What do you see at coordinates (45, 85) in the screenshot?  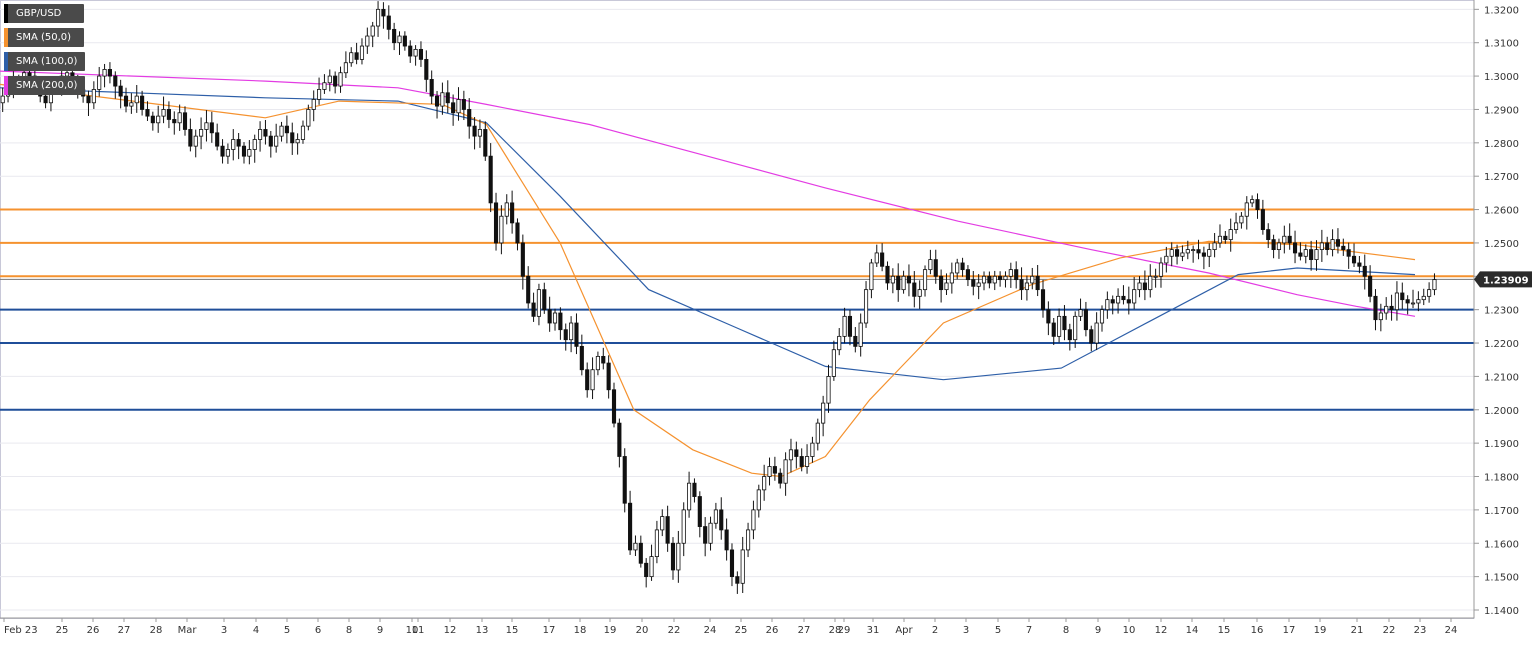 I see `legend-item-sma200: SMA (200,0)` at bounding box center [45, 85].